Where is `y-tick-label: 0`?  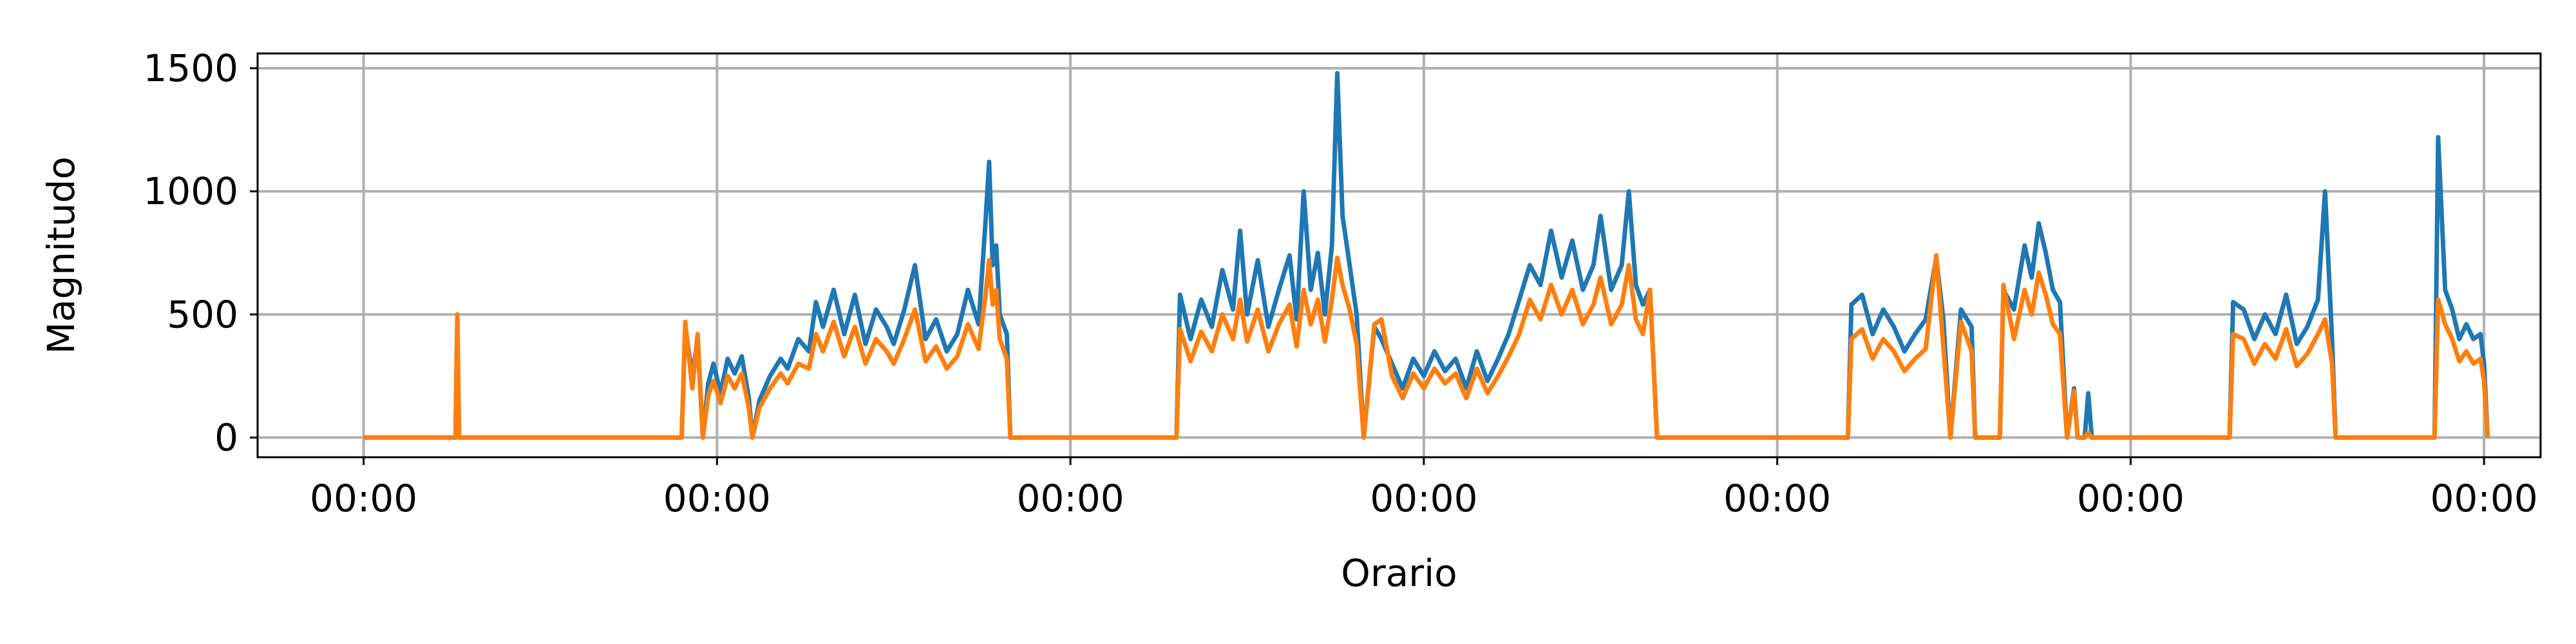
y-tick-label: 0 is located at coordinates (226, 437).